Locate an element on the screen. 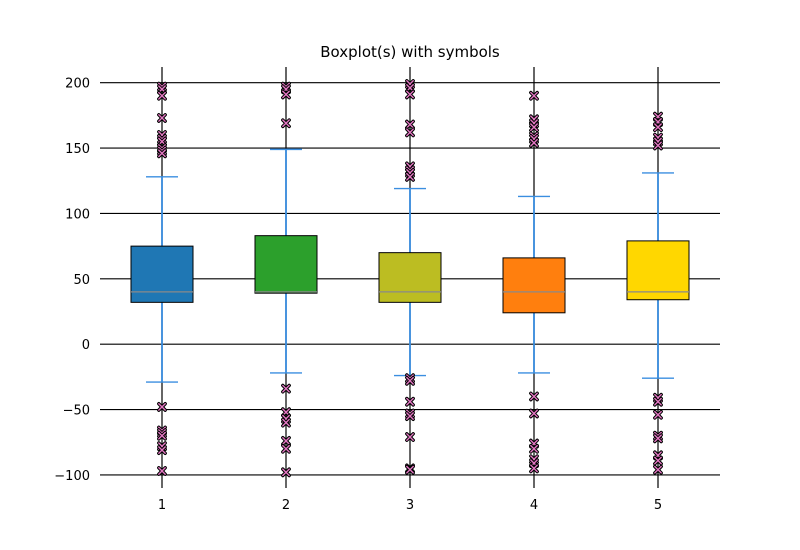 The height and width of the screenshot is (550, 800). y-tick-label: 150 is located at coordinates (77, 149).